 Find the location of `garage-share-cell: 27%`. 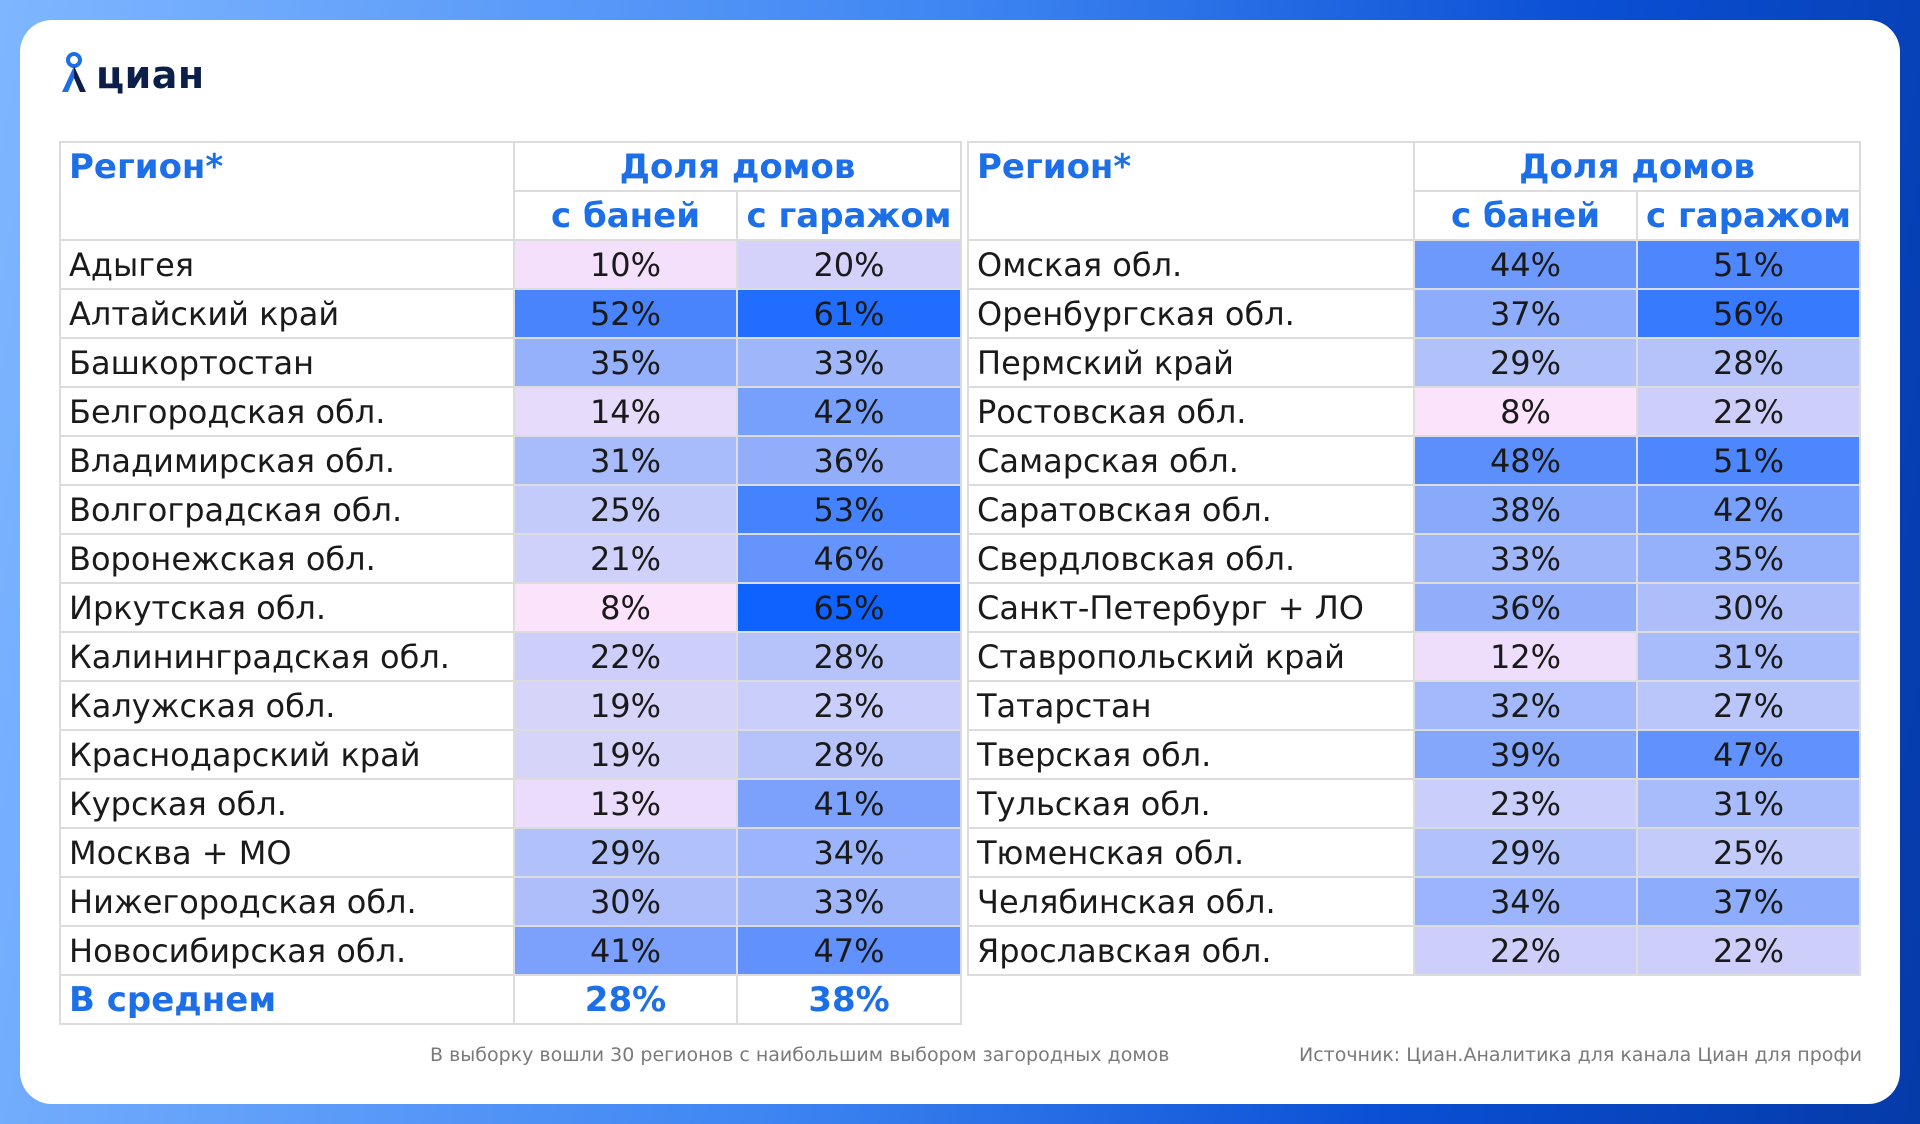

garage-share-cell: 27% is located at coordinates (1748, 705).